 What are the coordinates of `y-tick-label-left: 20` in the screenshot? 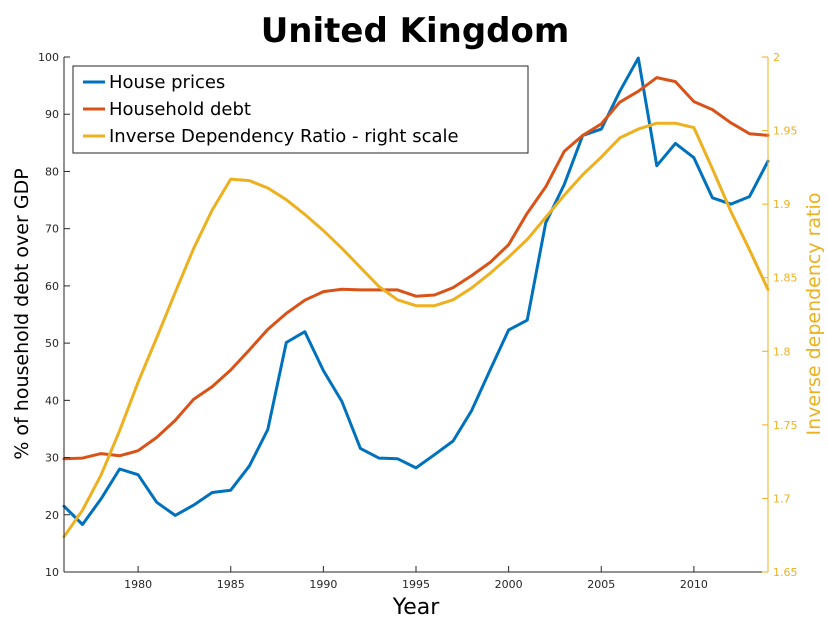 It's located at (52, 515).